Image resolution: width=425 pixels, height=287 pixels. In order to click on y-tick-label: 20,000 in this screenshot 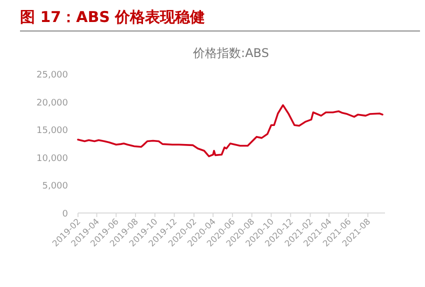, I will do `click(52, 103)`.